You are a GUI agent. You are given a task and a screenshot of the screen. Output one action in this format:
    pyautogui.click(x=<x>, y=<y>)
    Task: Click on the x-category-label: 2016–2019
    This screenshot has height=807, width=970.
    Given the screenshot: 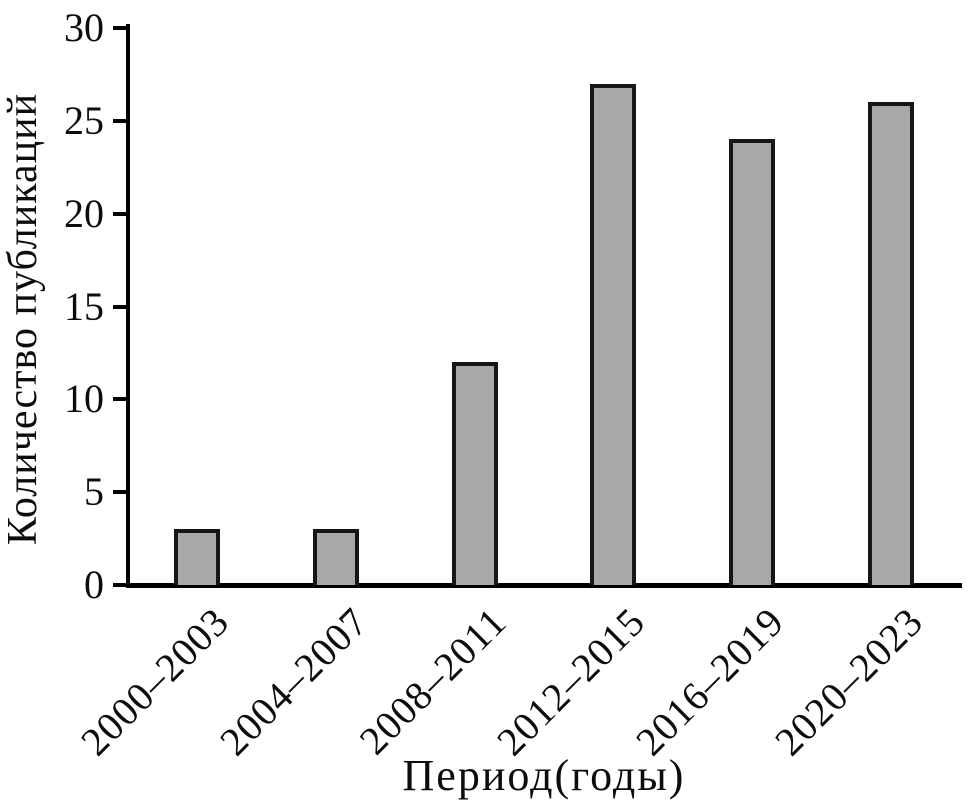 What is the action you would take?
    pyautogui.click(x=710, y=681)
    